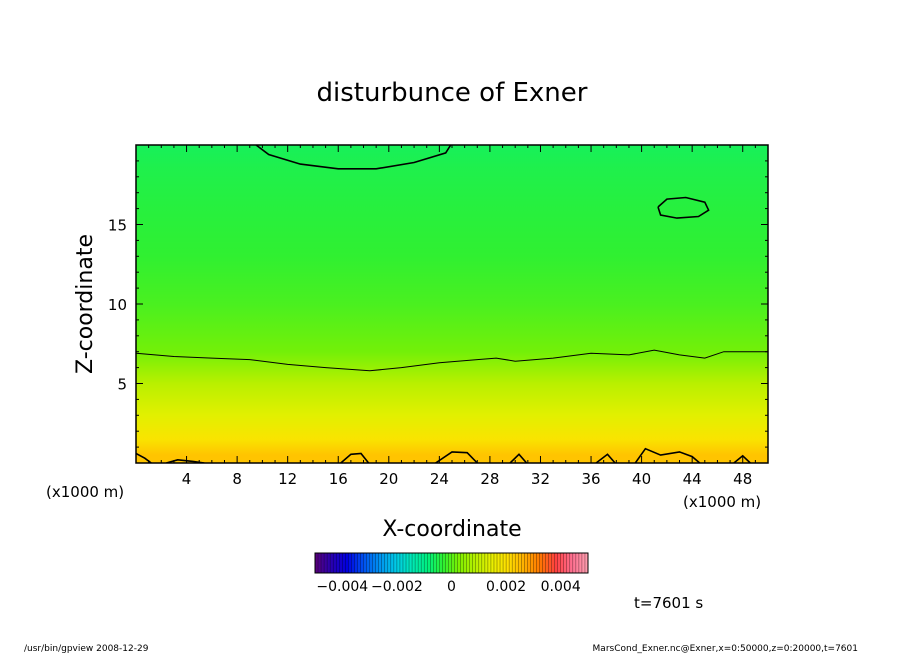 The height and width of the screenshot is (654, 904). I want to click on x-tick-label: 20, so click(388, 479).